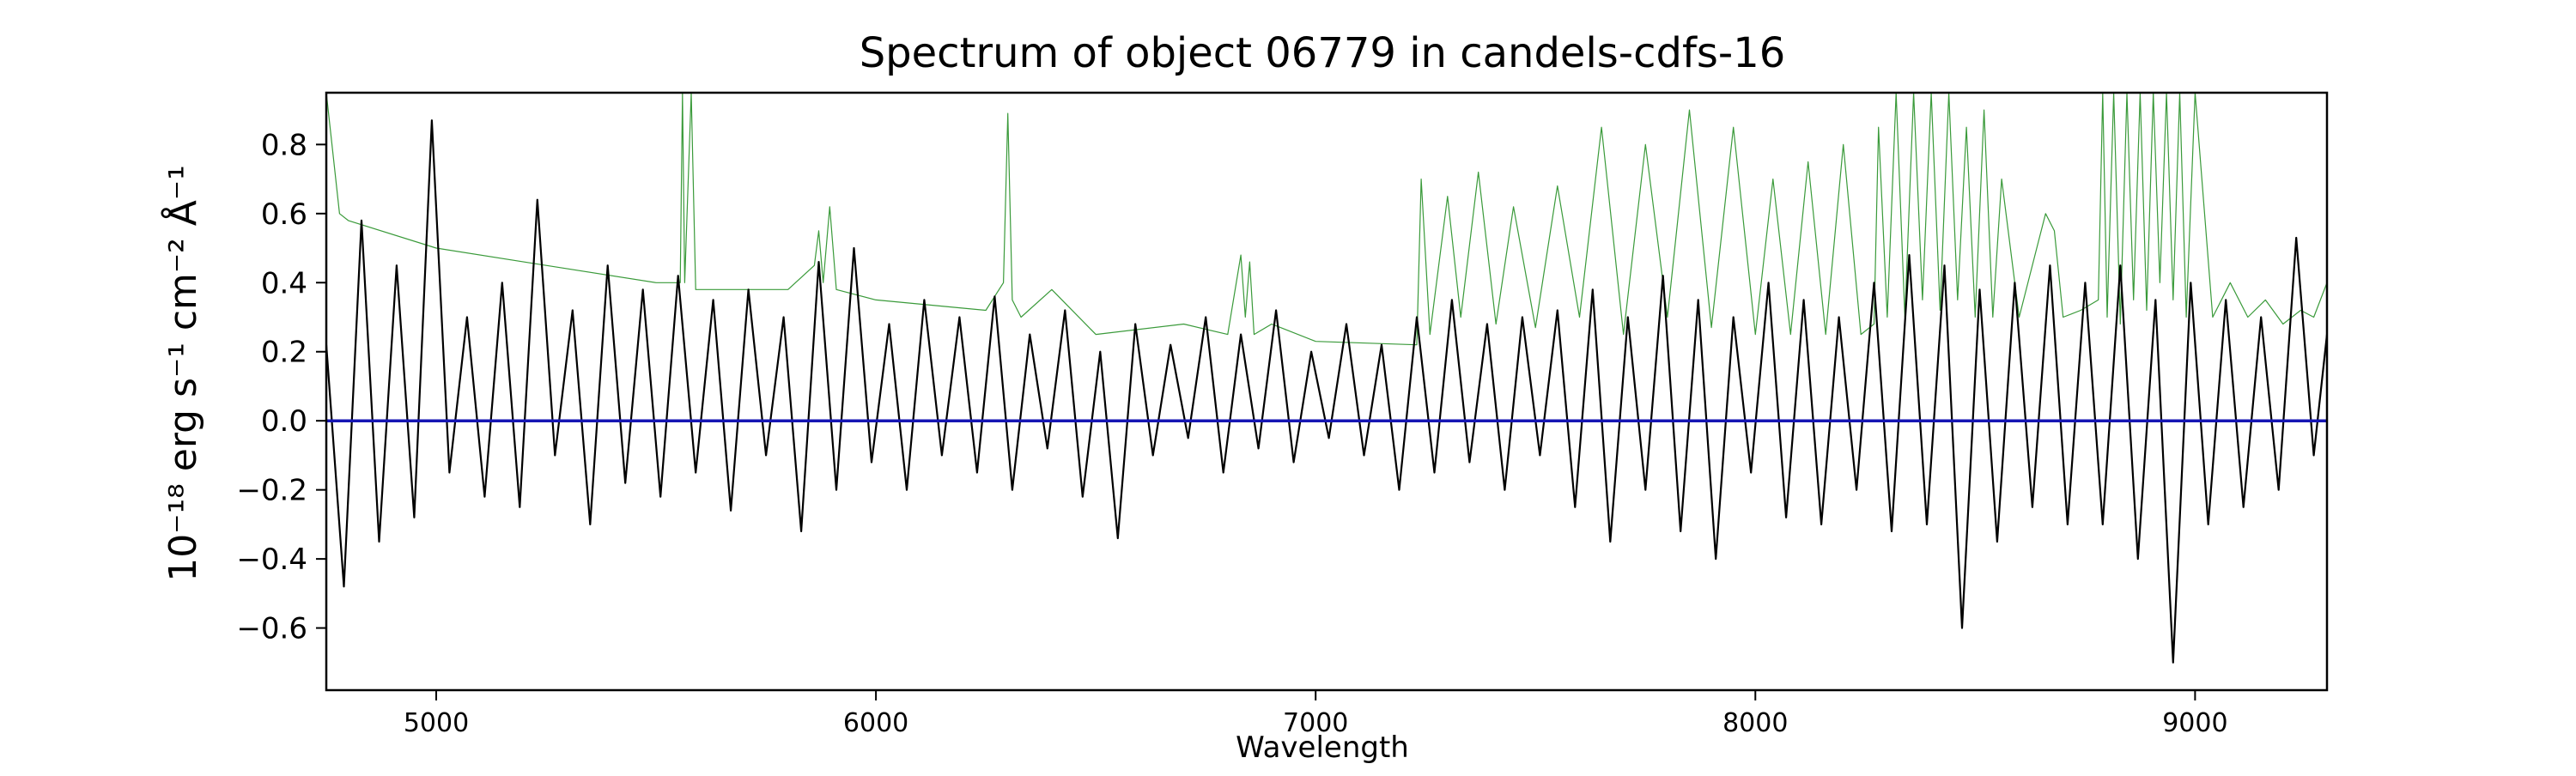  What do you see at coordinates (436, 723) in the screenshot?
I see `x-tick-label: 5000` at bounding box center [436, 723].